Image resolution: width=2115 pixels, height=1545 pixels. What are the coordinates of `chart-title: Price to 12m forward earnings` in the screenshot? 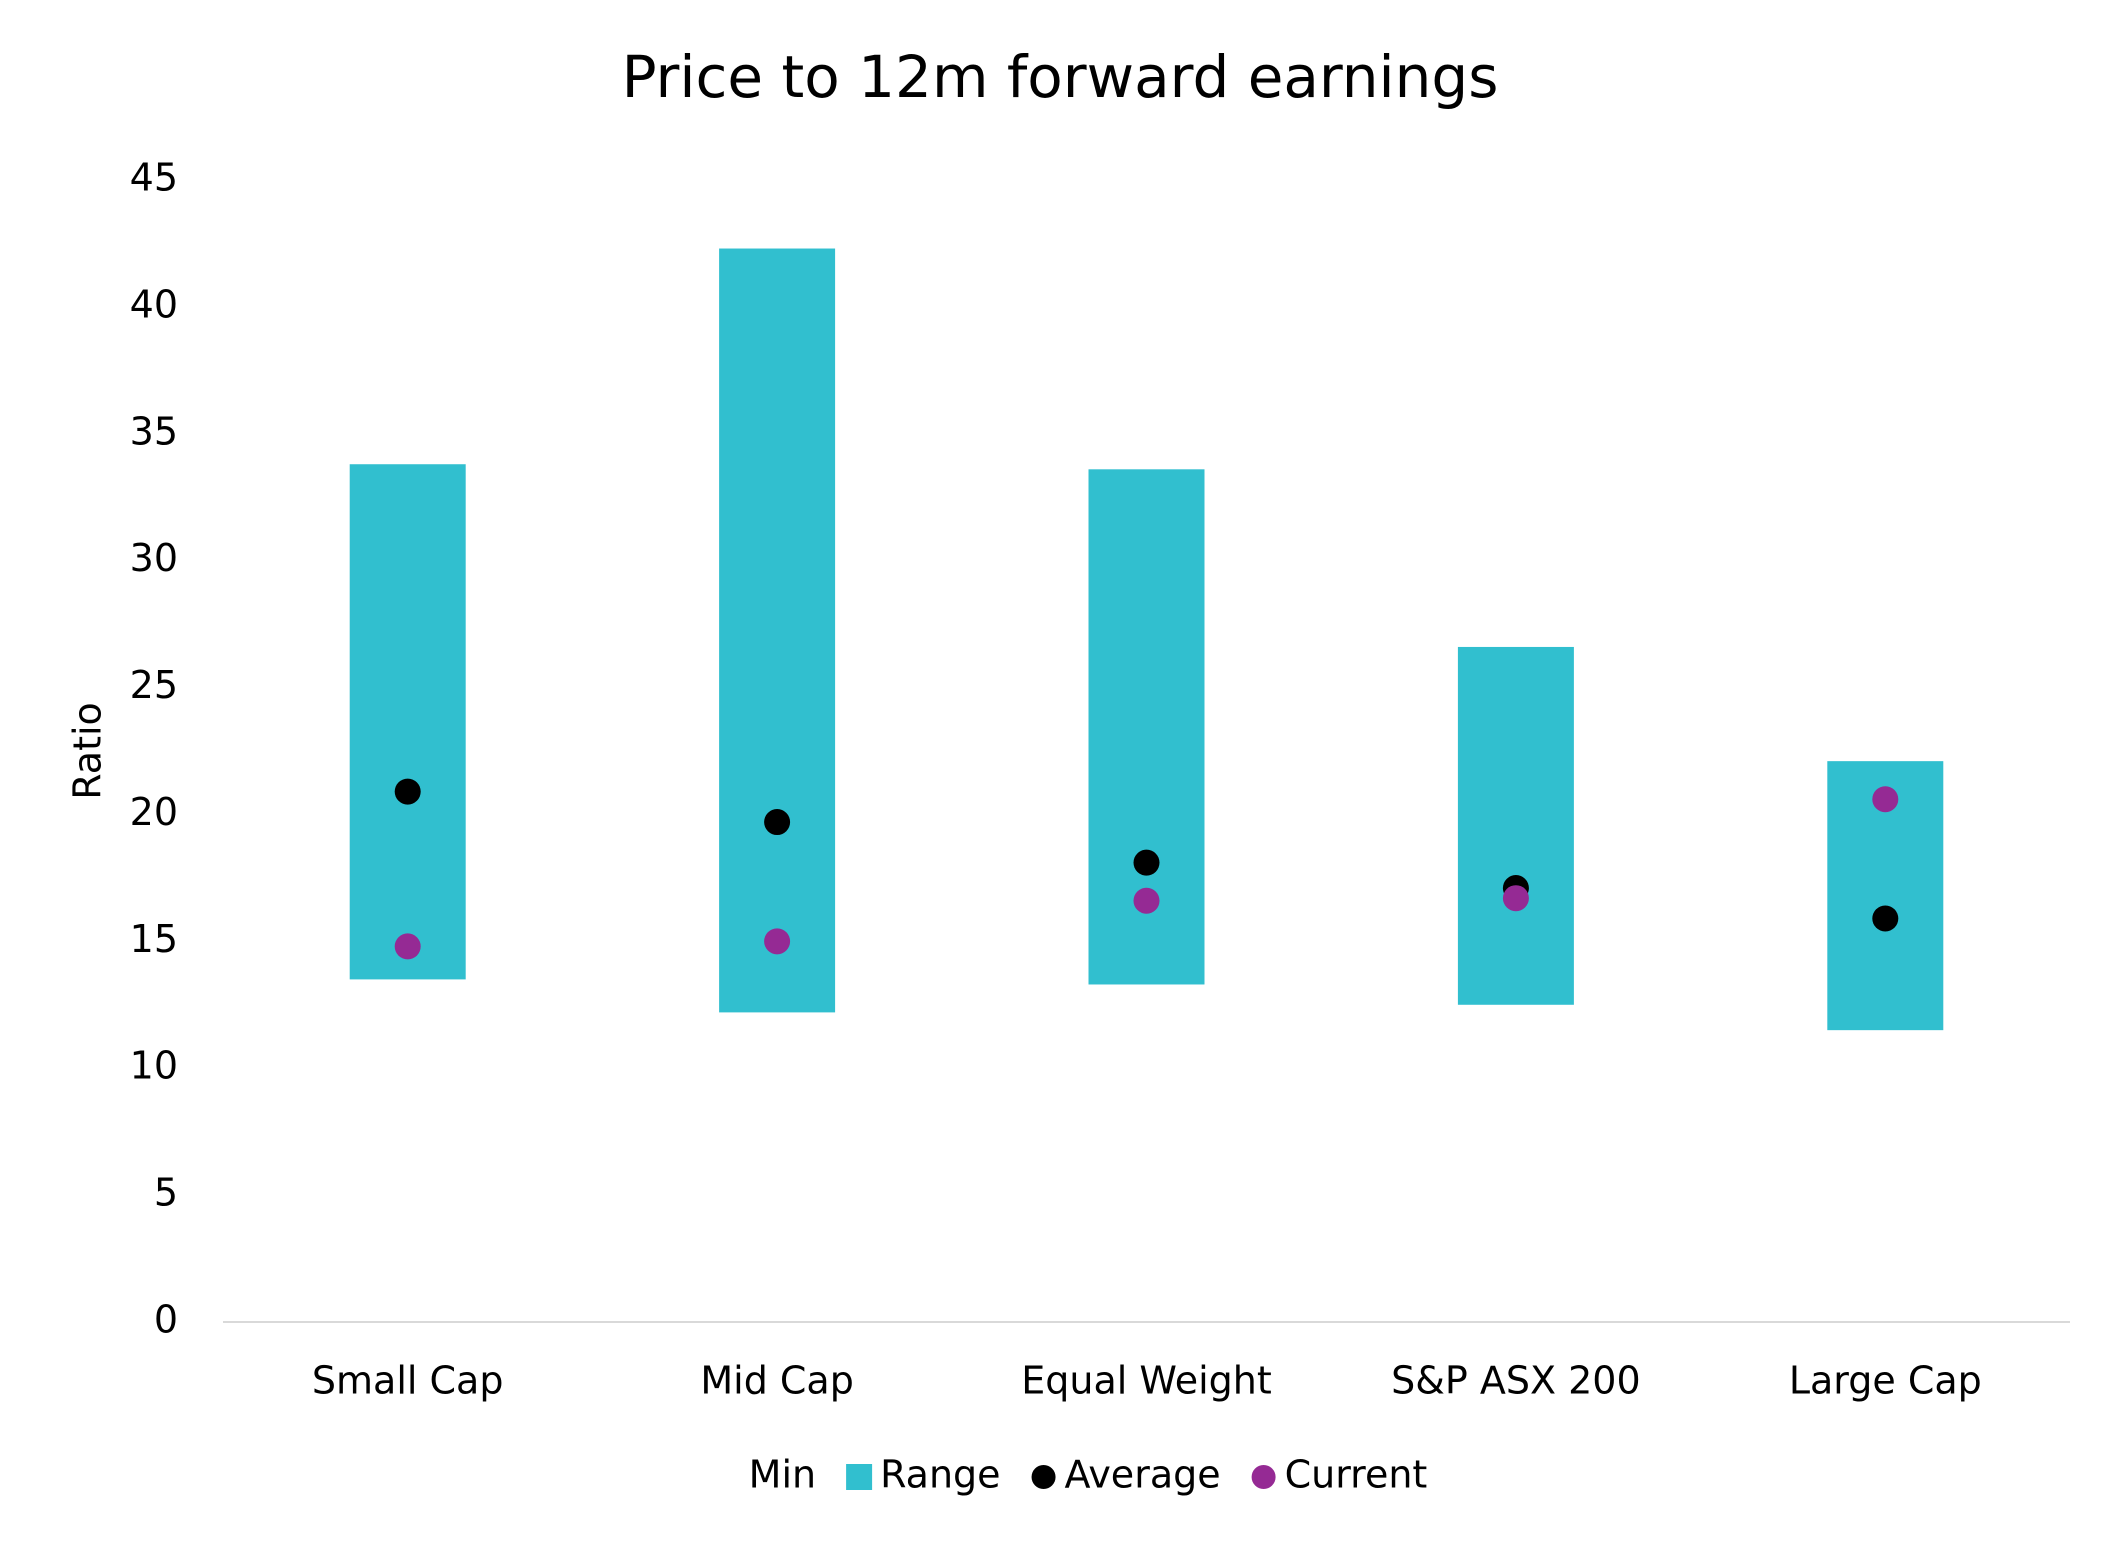 It's located at (1060, 77).